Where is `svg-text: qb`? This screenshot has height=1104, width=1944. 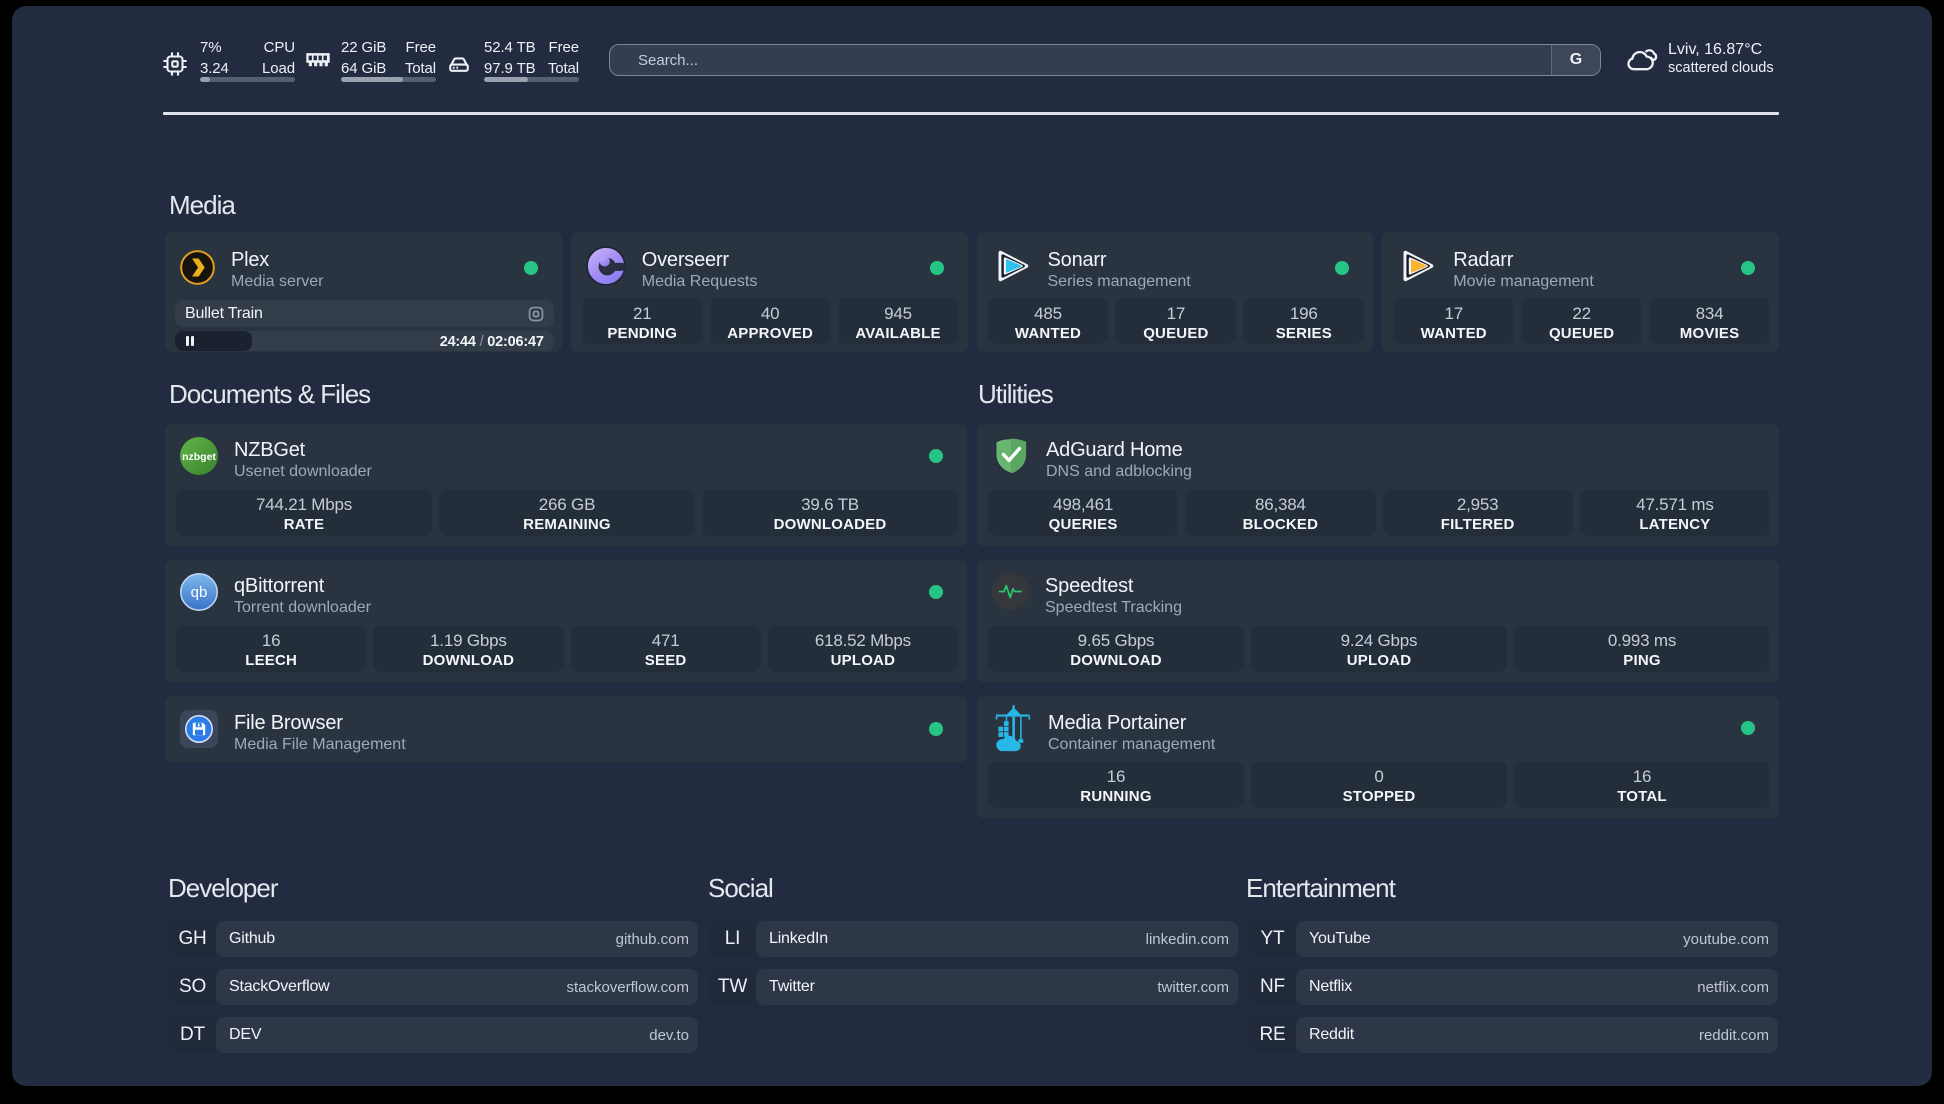 svg-text: qb is located at coordinates (199, 592).